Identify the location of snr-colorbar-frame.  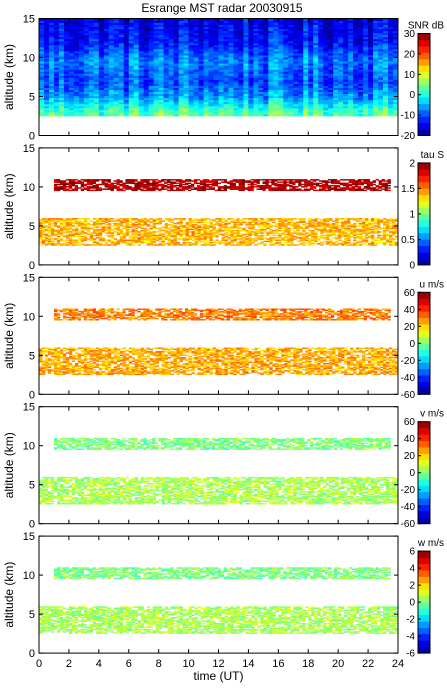
(424, 84).